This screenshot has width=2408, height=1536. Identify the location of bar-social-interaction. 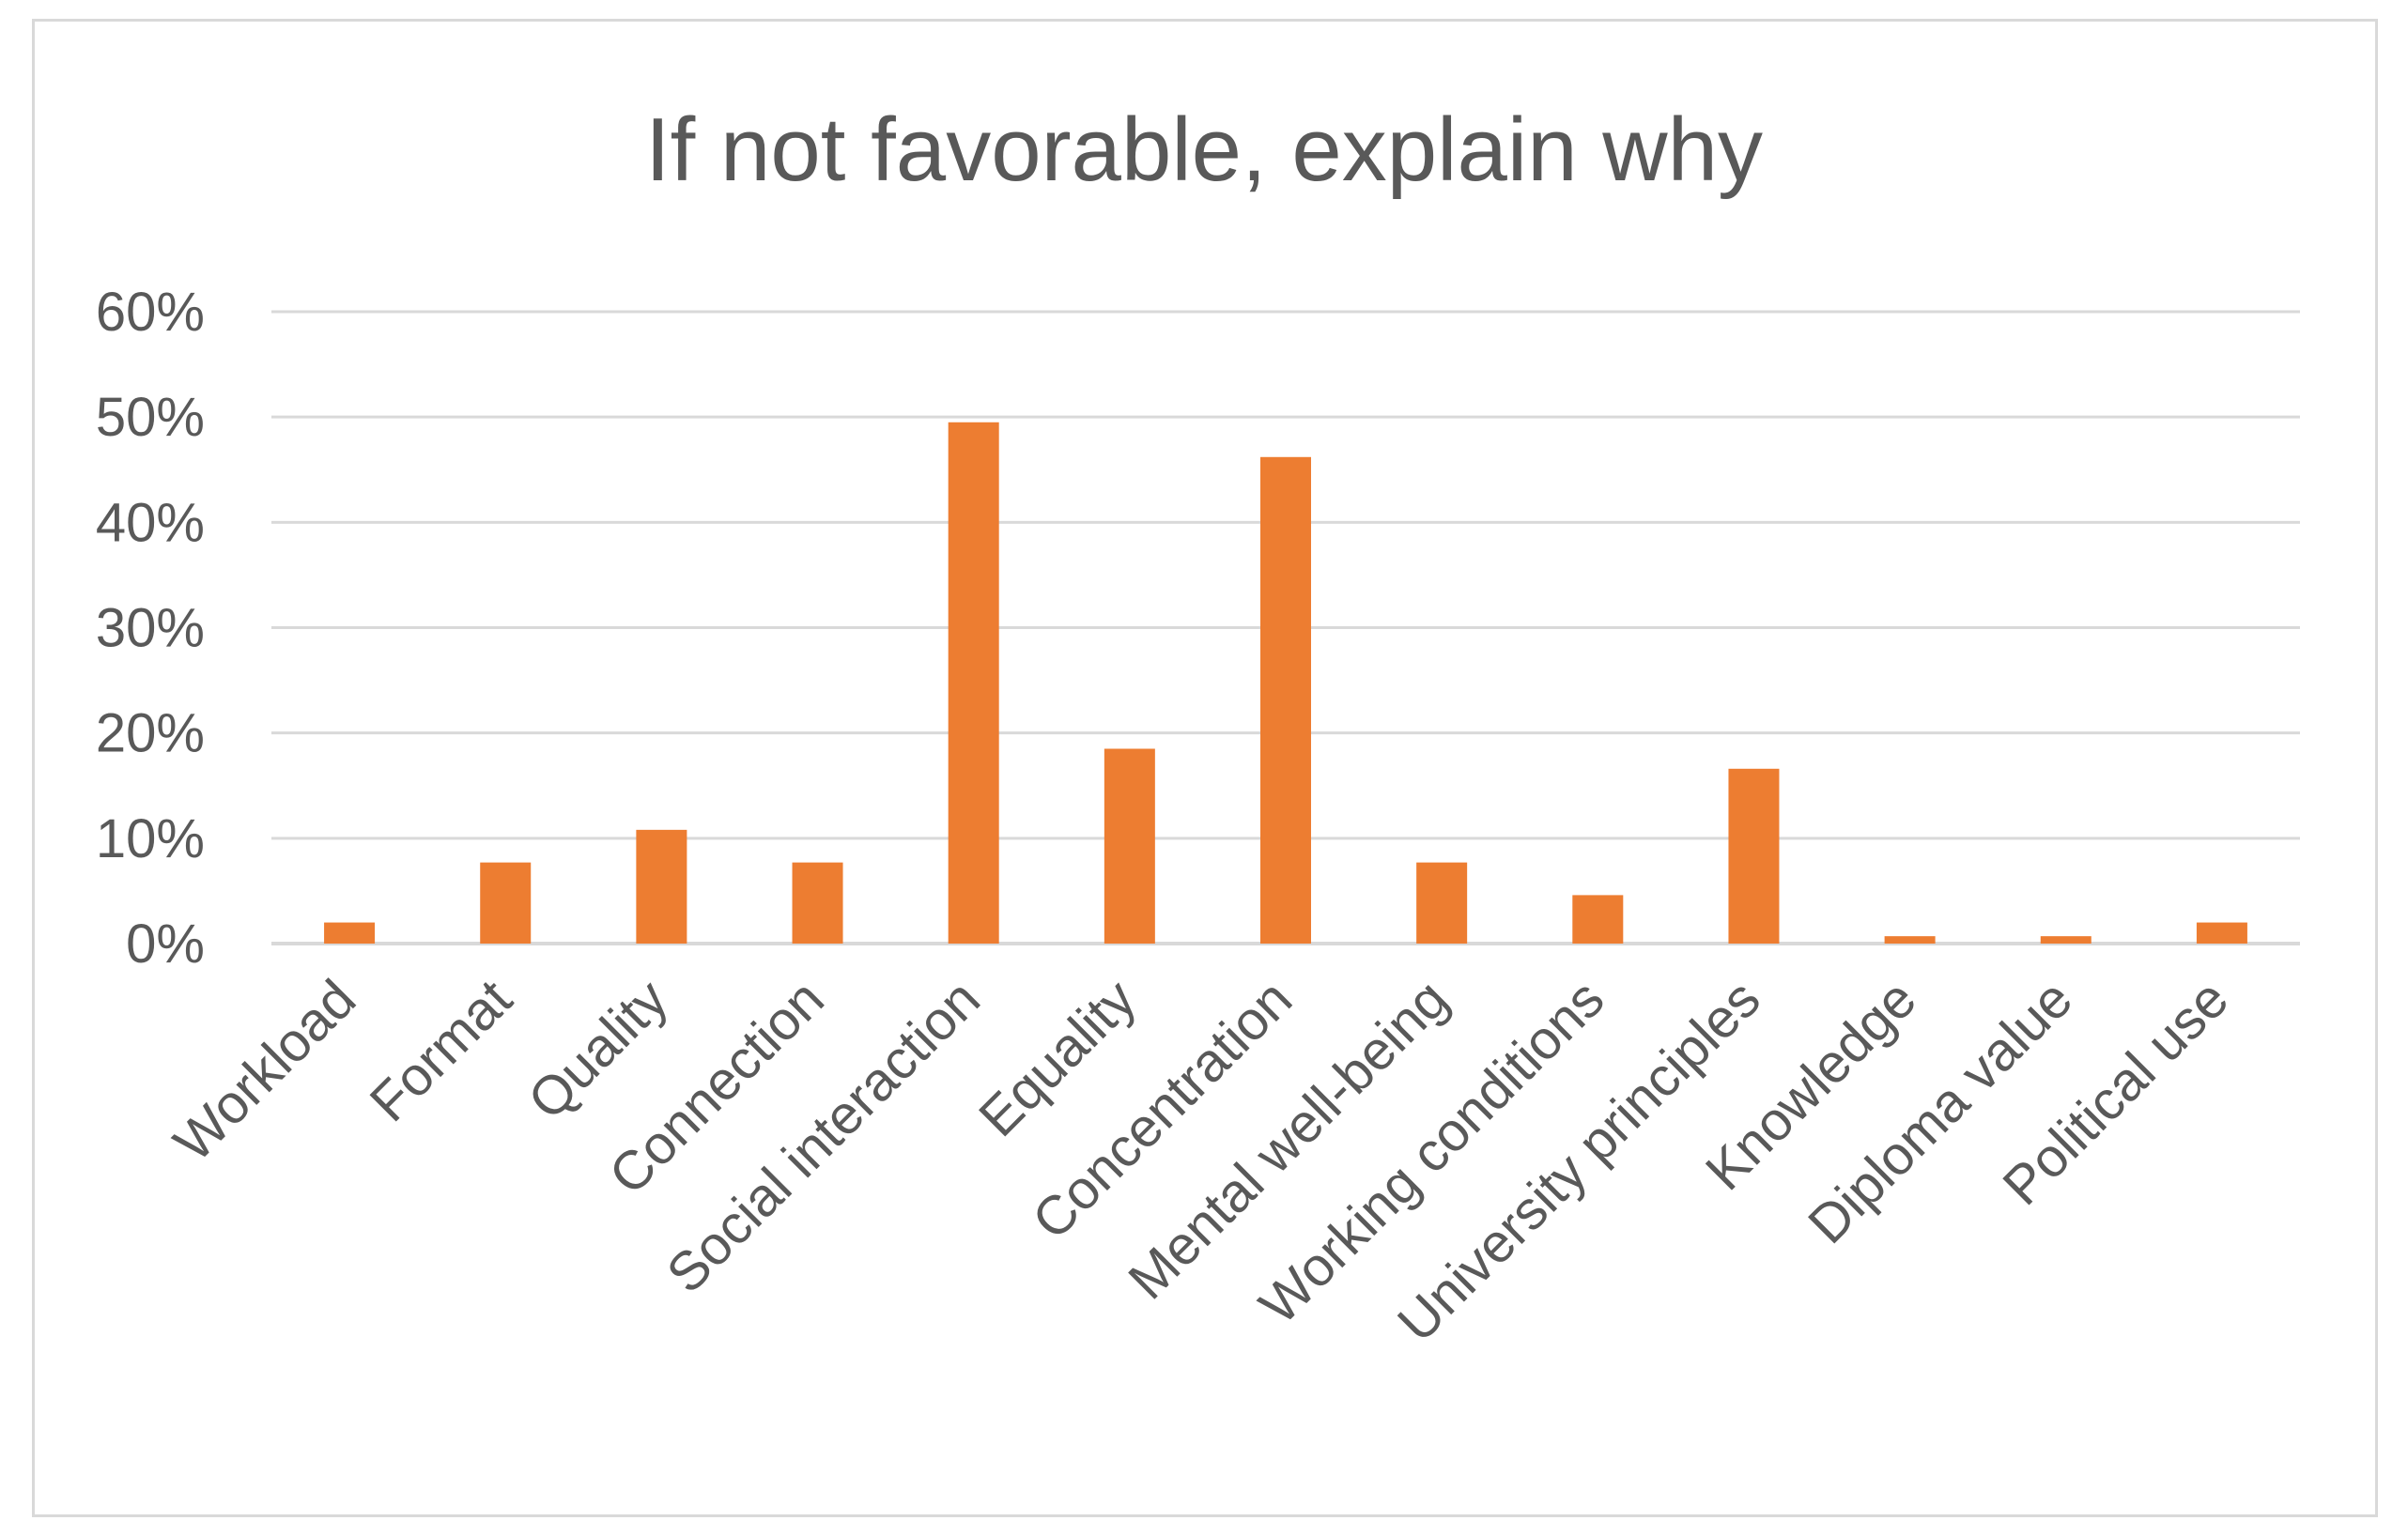
(973, 683).